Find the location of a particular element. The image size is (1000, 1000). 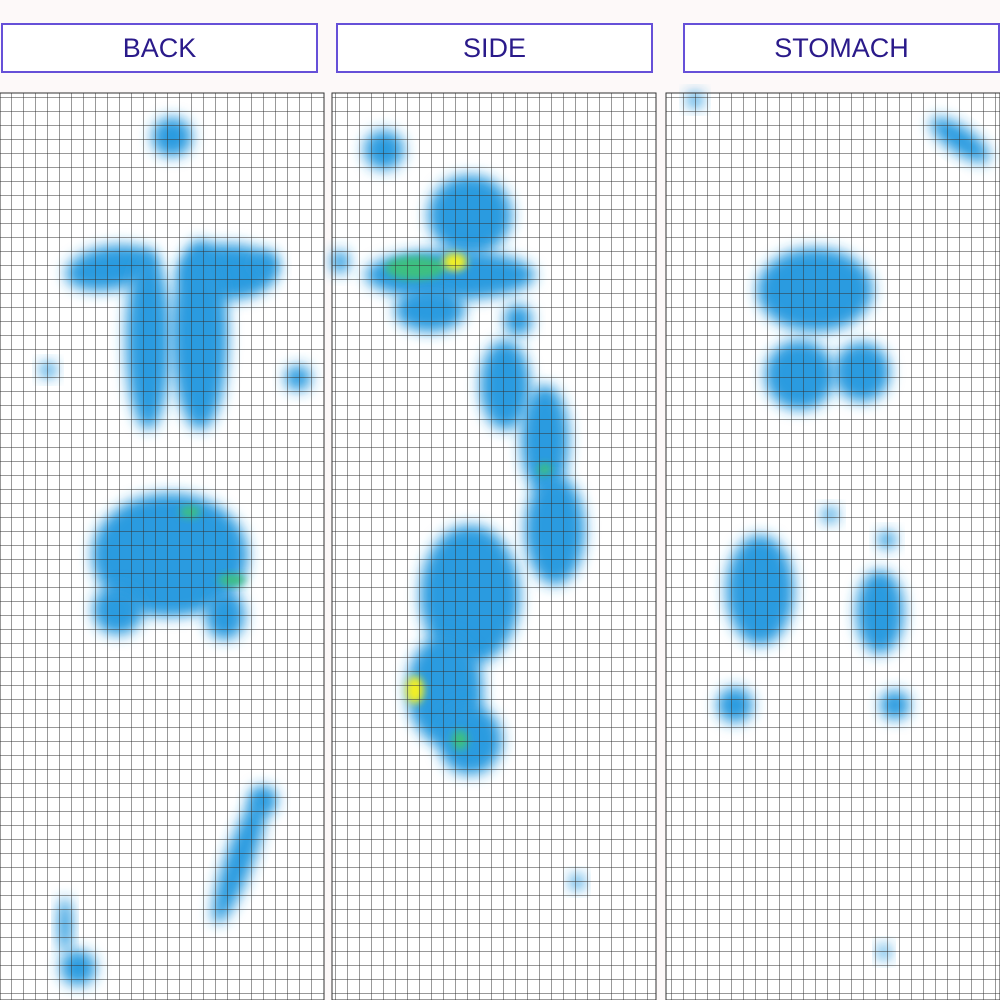

tab-stomach: STOMACH is located at coordinates (841, 48).